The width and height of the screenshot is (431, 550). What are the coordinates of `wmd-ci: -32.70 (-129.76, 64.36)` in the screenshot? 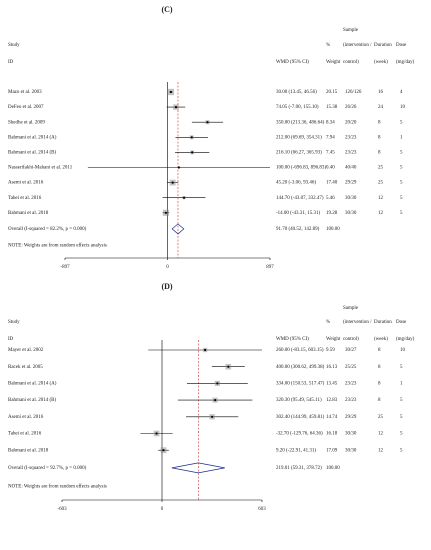 It's located at (299, 434).